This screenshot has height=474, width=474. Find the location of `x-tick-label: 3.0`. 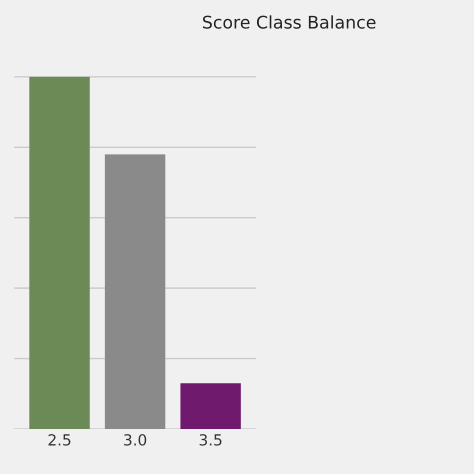

x-tick-label: 3.0 is located at coordinates (135, 440).